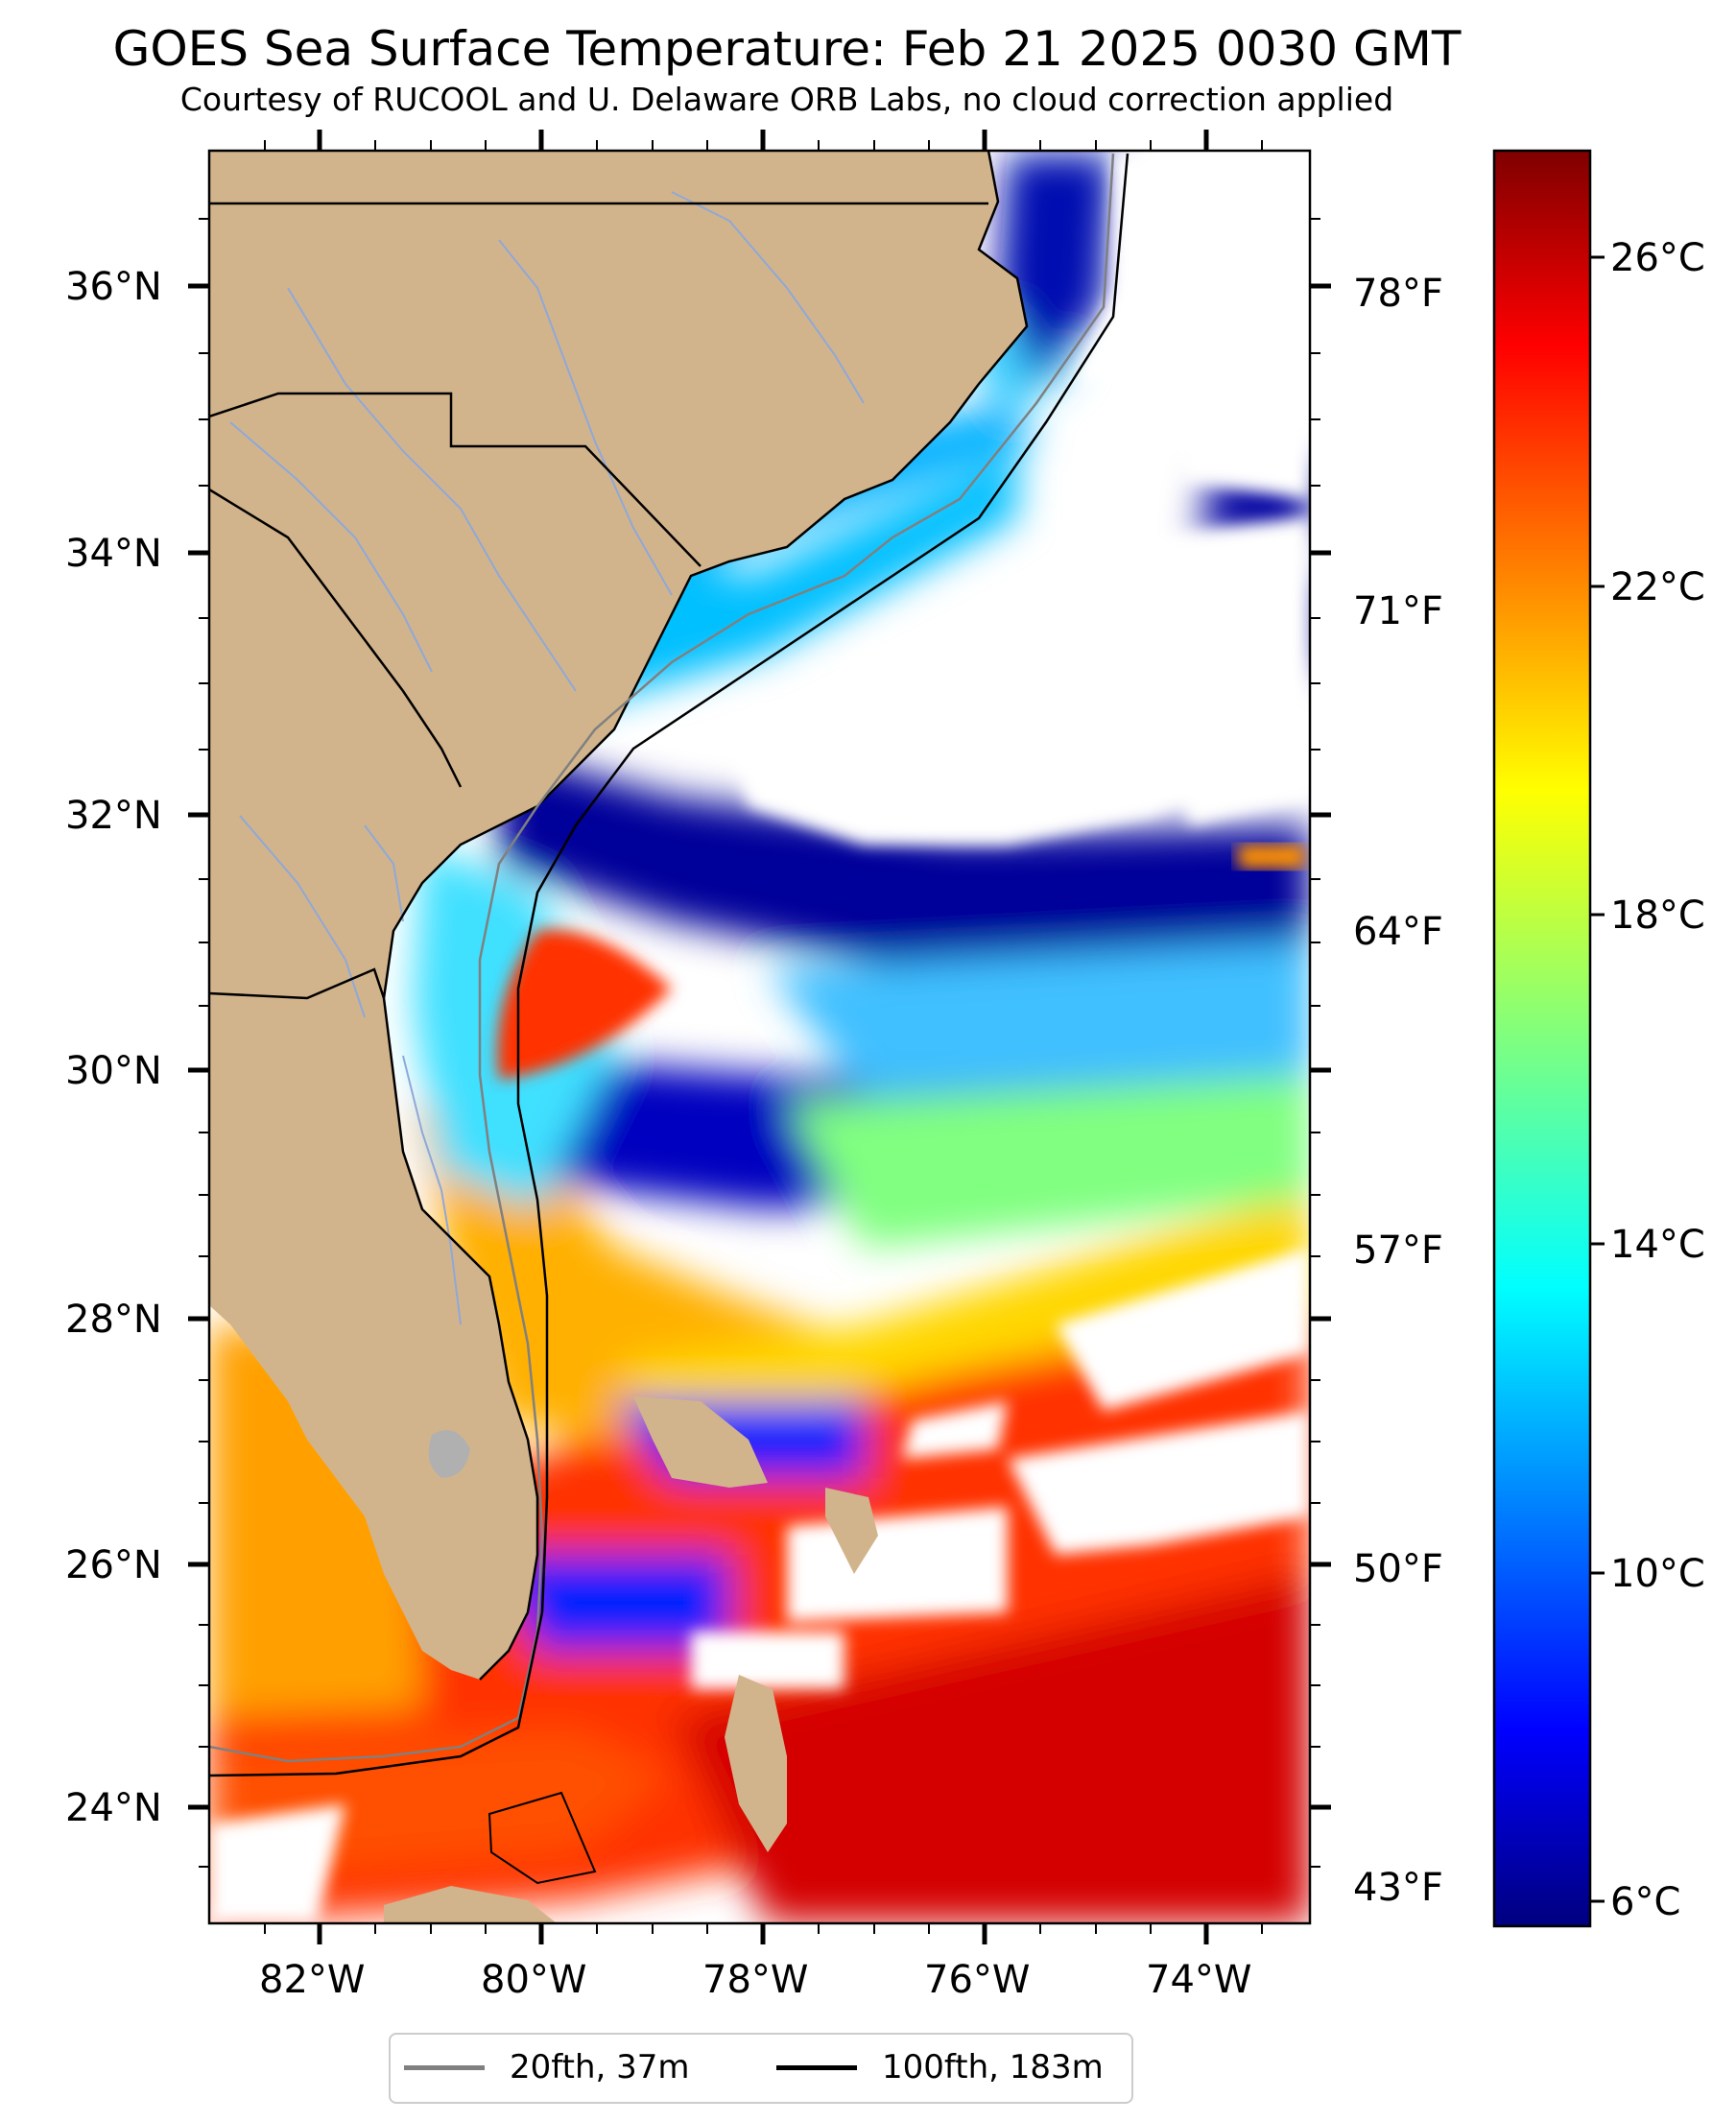 The height and width of the screenshot is (2122, 1736). Describe the element at coordinates (600, 2067) in the screenshot. I see `legend-label-20fth: 20fth, 37m` at that location.